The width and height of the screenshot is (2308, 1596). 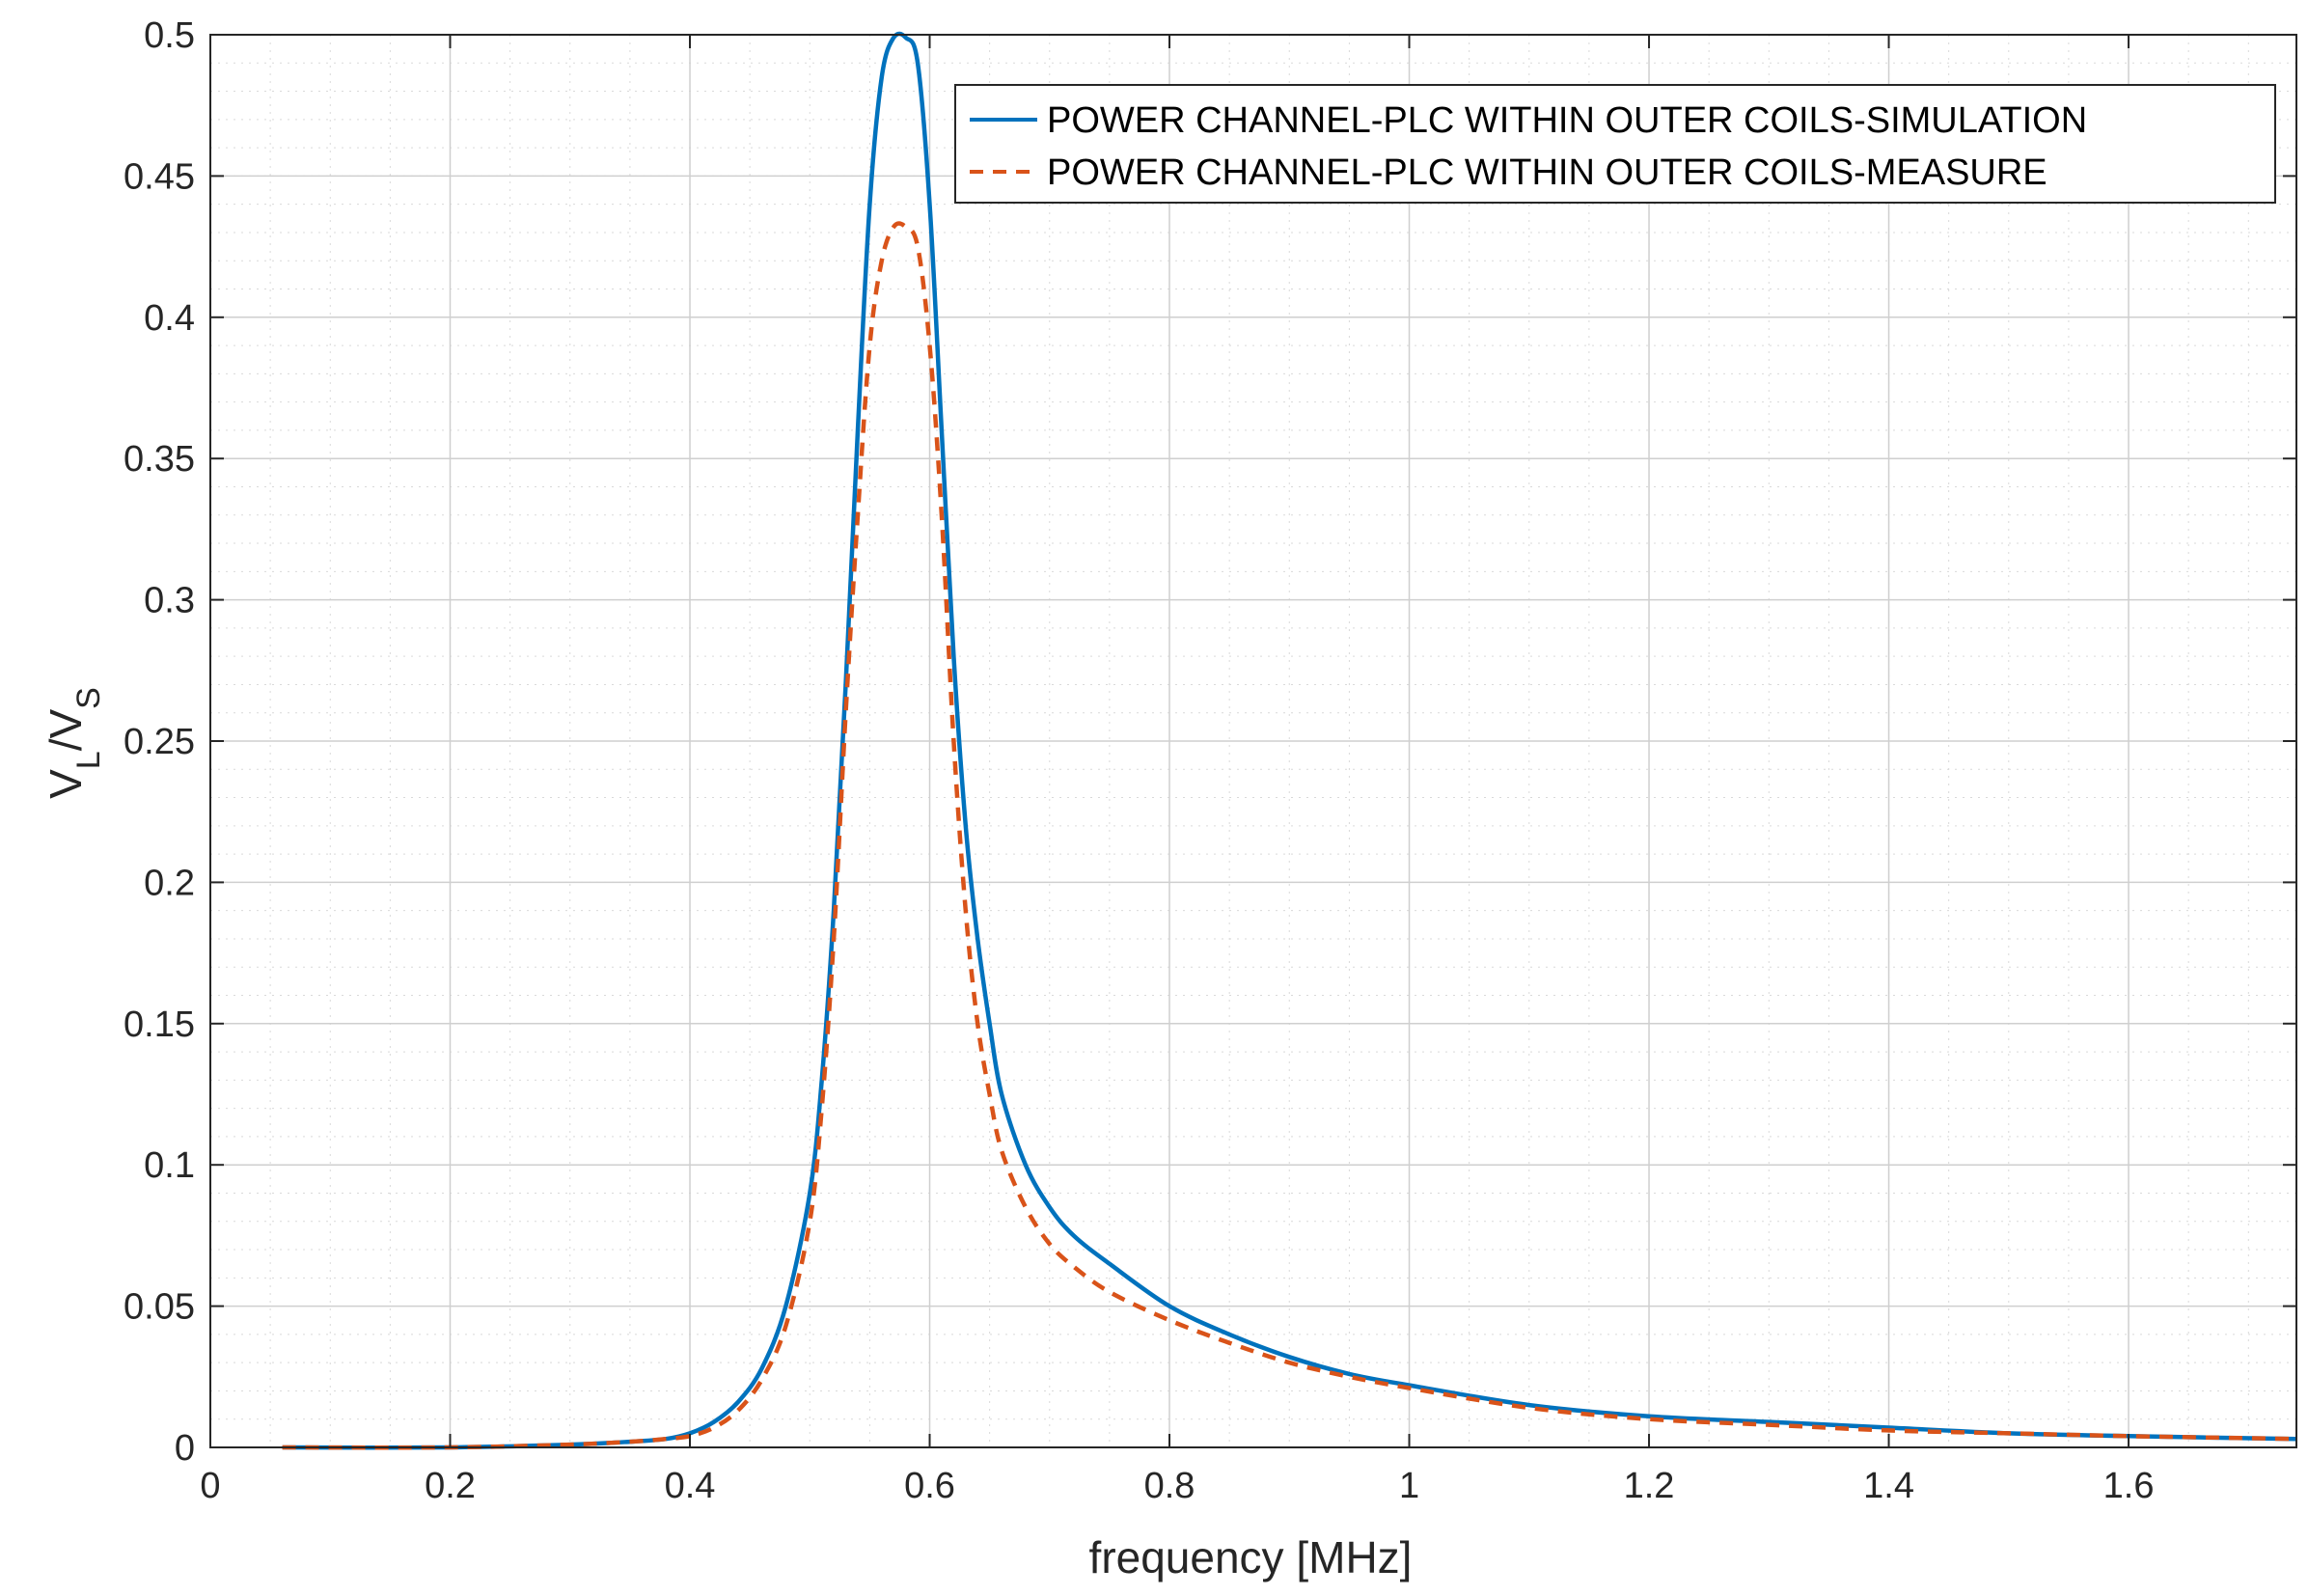 I want to click on y-axis-title: VL/VS, so click(x=74, y=743).